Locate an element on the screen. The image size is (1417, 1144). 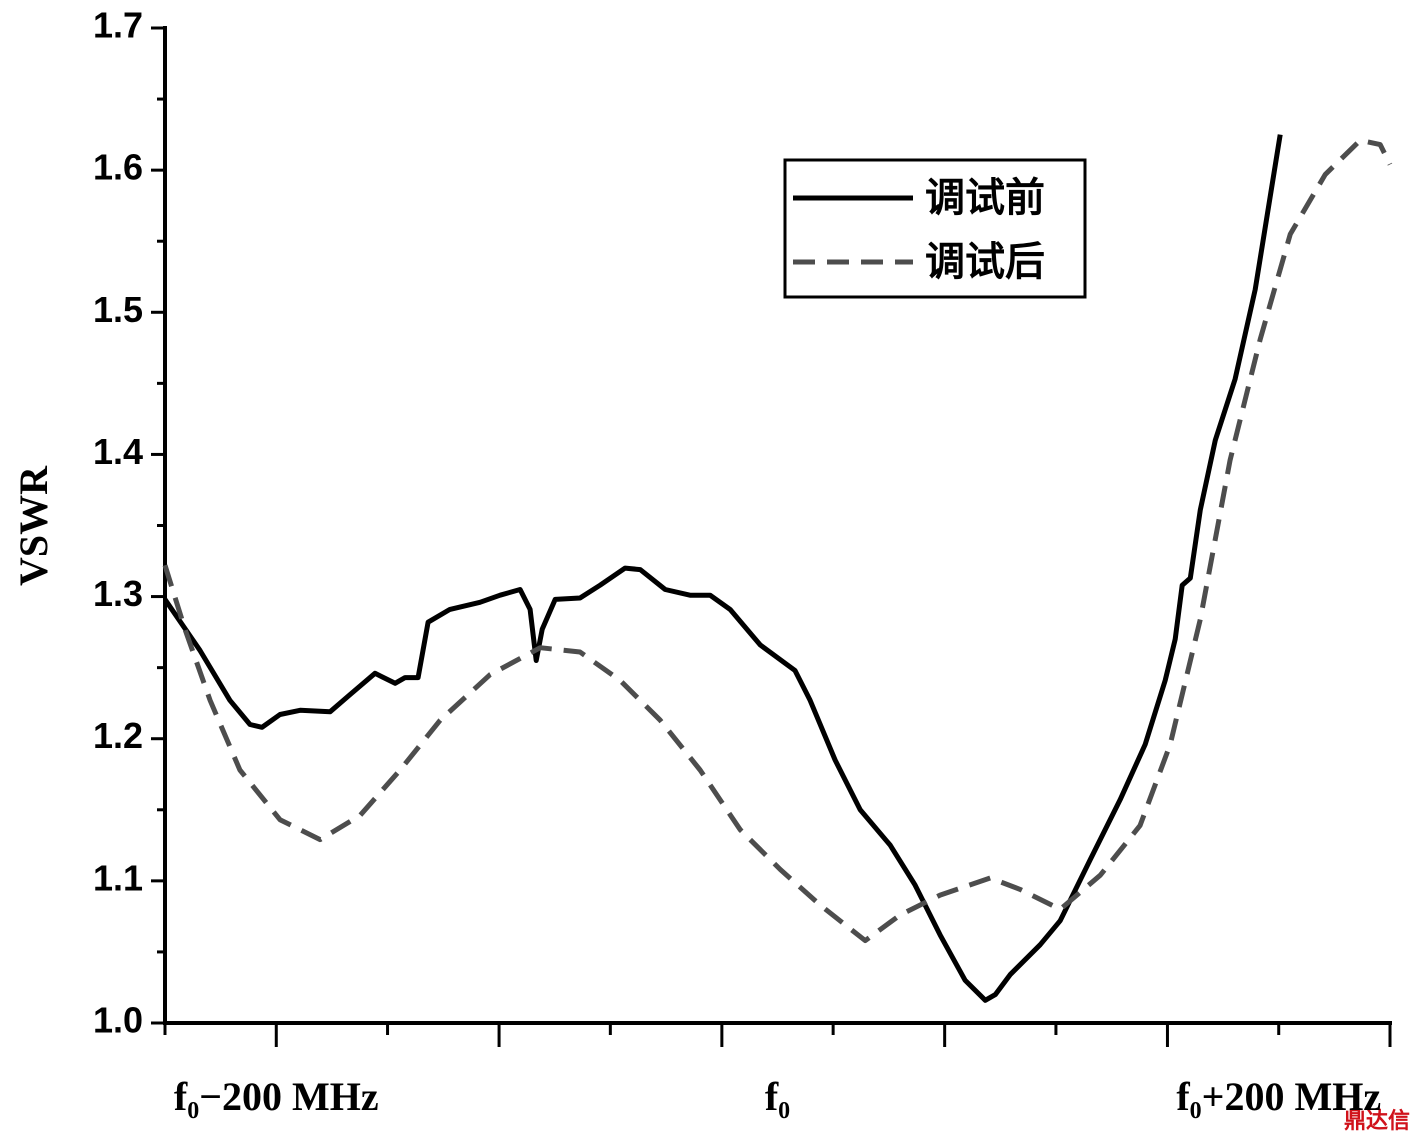
watermark: 鼎达信 is located at coordinates (1377, 1121).